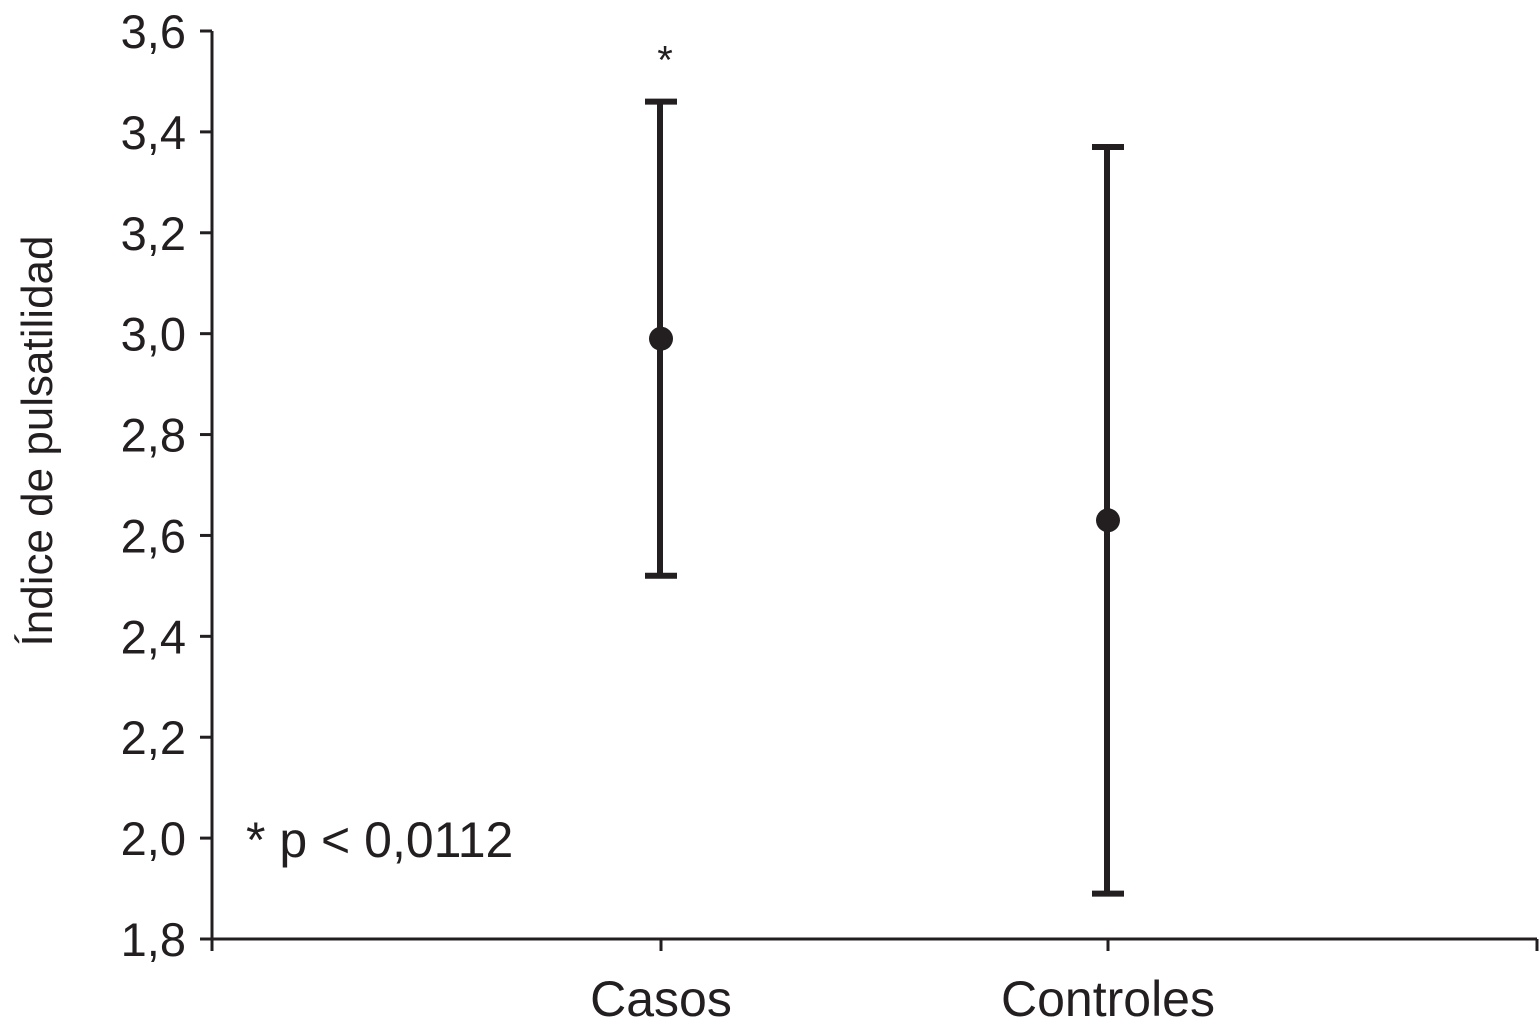 The width and height of the screenshot is (1540, 1029). I want to click on y-tick-label: 3,0, so click(153, 334).